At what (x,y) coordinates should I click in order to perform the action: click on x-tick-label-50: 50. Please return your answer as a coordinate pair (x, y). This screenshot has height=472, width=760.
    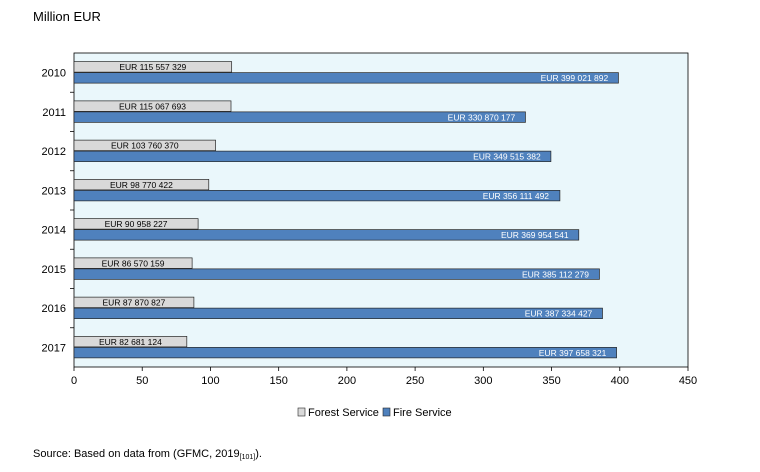
    Looking at the image, I should click on (142, 381).